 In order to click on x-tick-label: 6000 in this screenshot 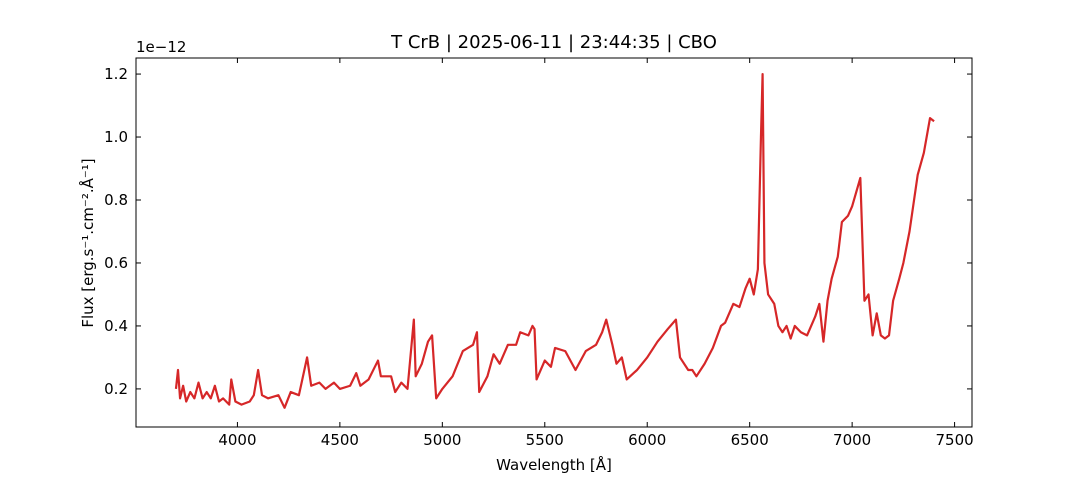, I will do `click(647, 440)`.